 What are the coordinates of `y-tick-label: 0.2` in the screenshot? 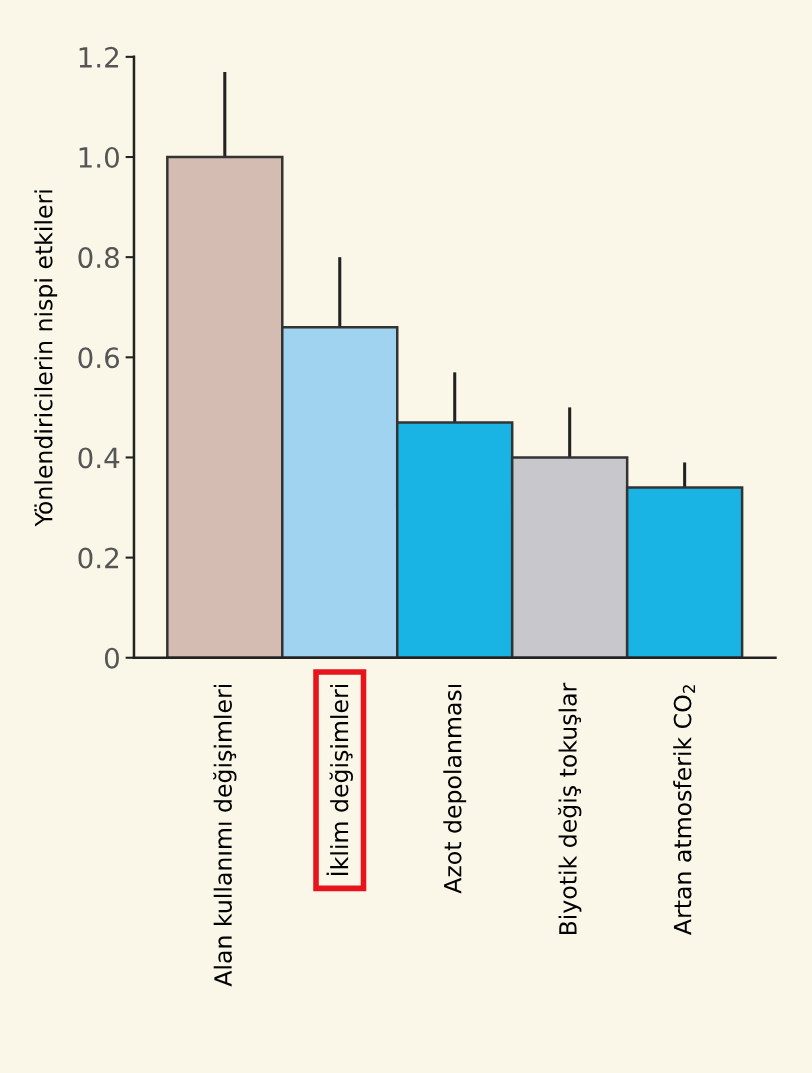 It's located at (98, 558).